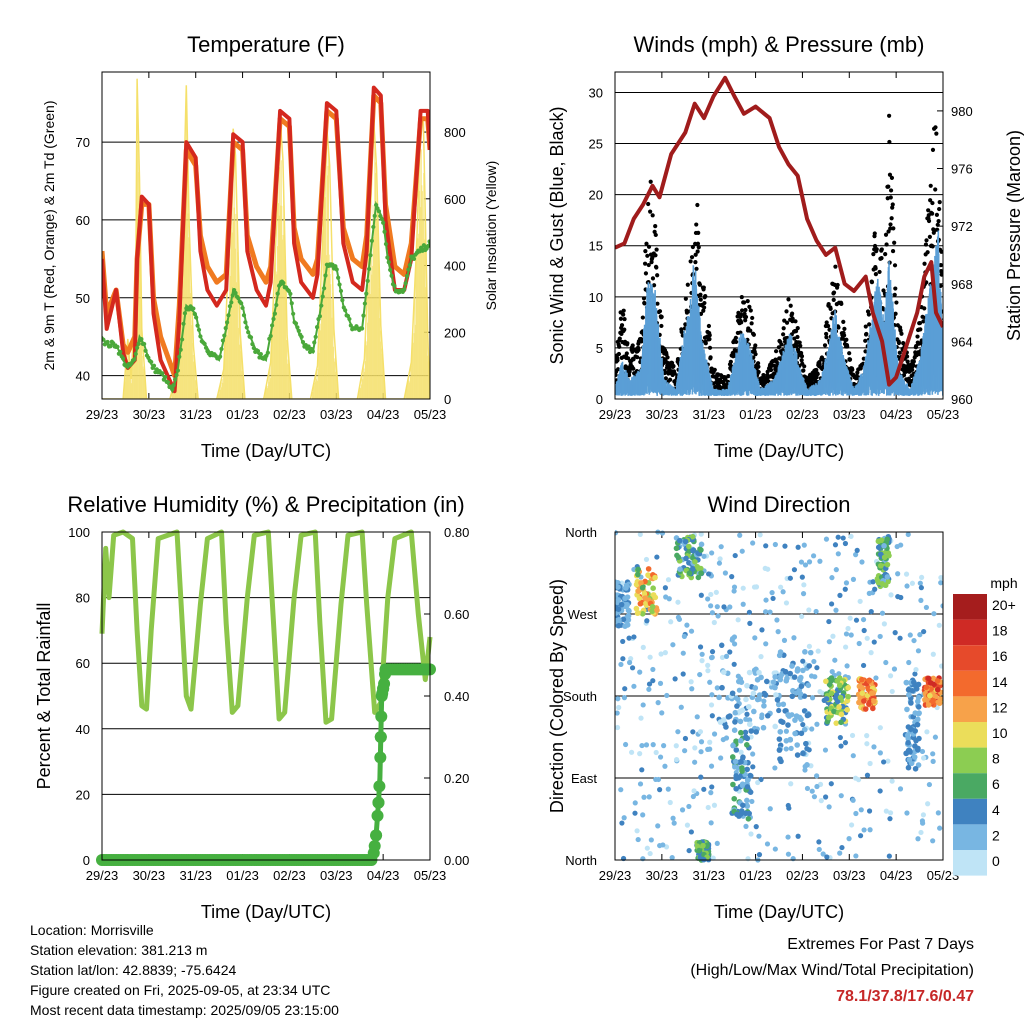 The width and height of the screenshot is (1024, 1024). What do you see at coordinates (455, 332) in the screenshot?
I see `y2-tick-label: 200` at bounding box center [455, 332].